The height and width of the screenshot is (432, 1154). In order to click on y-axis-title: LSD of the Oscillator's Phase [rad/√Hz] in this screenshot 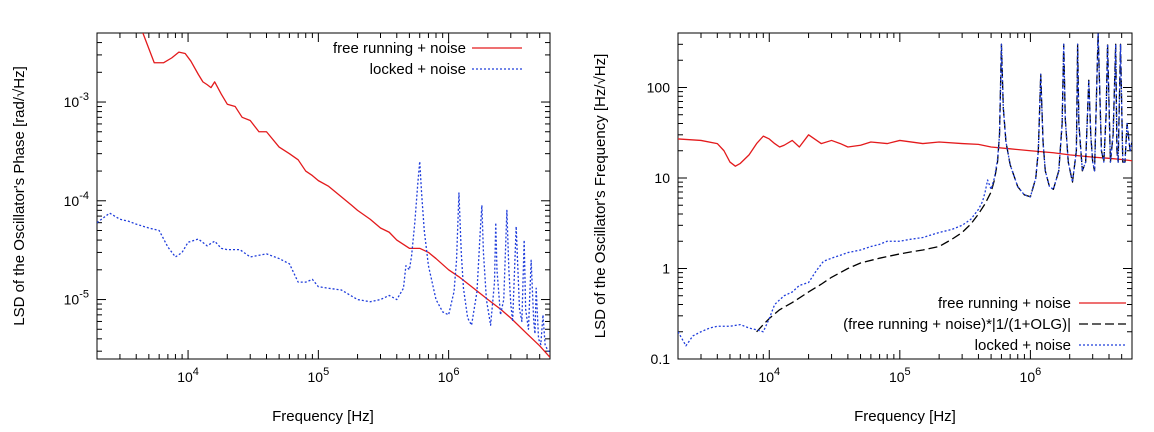, I will do `click(19, 196)`.